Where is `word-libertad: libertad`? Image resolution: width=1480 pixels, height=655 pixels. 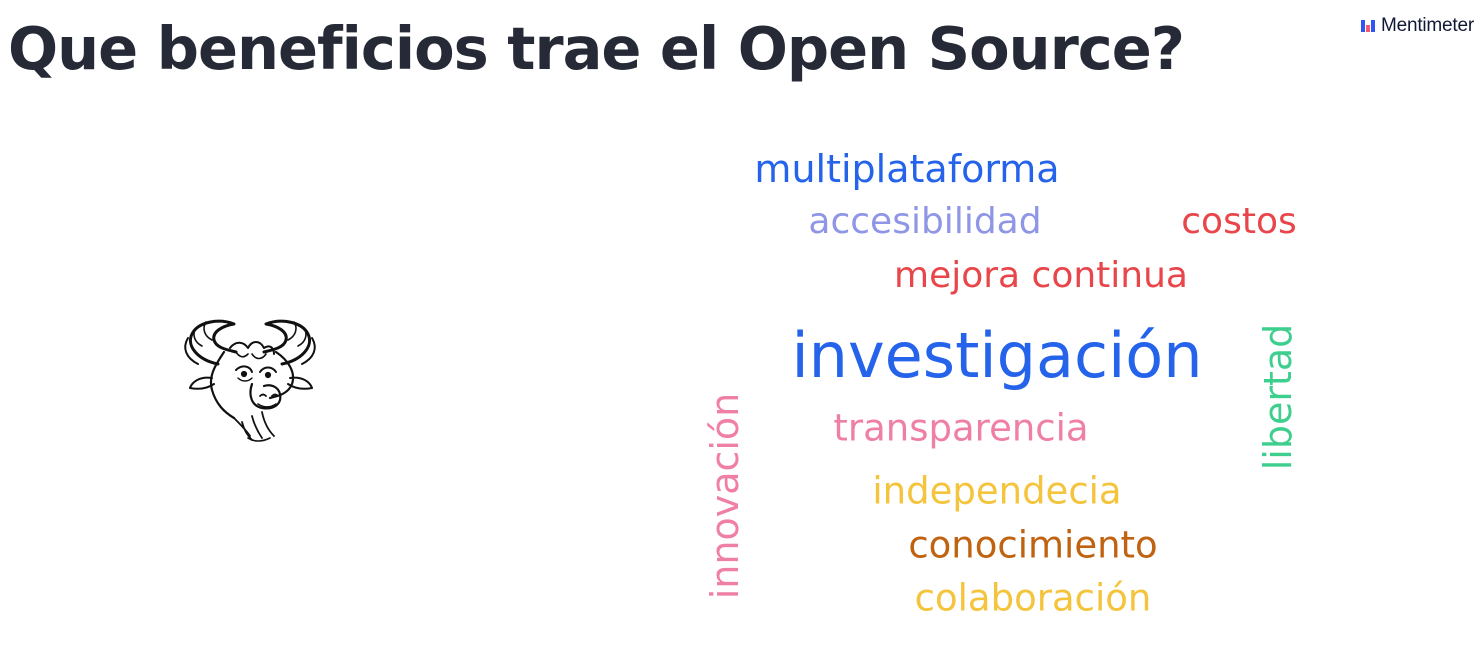 word-libertad: libertad is located at coordinates (1278, 397).